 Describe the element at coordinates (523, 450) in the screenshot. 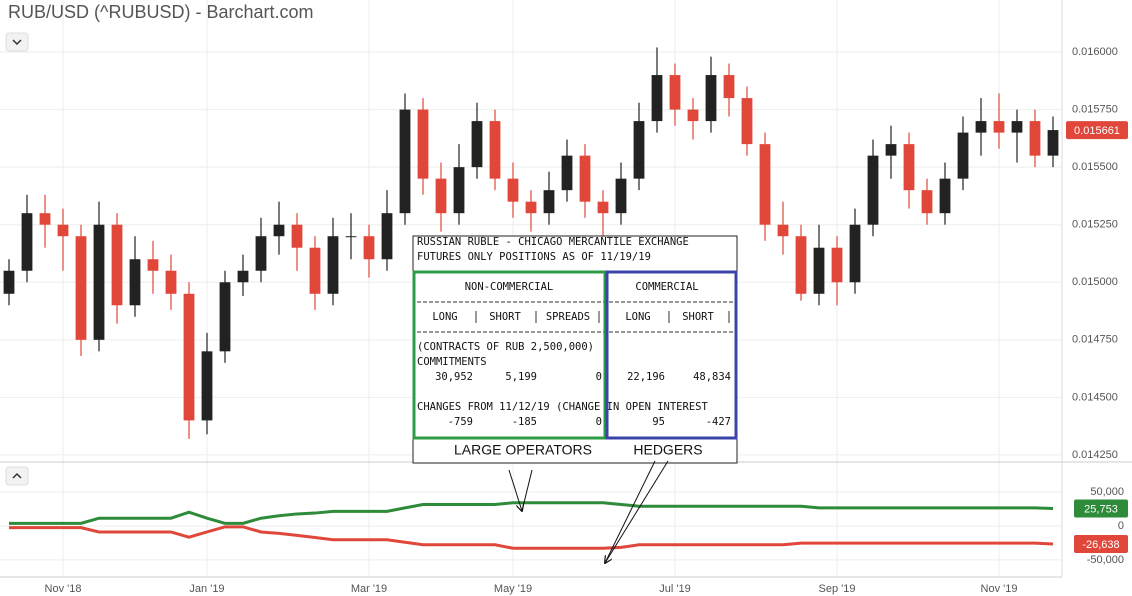

I see `group-caption: LARGE OPERATORS` at that location.